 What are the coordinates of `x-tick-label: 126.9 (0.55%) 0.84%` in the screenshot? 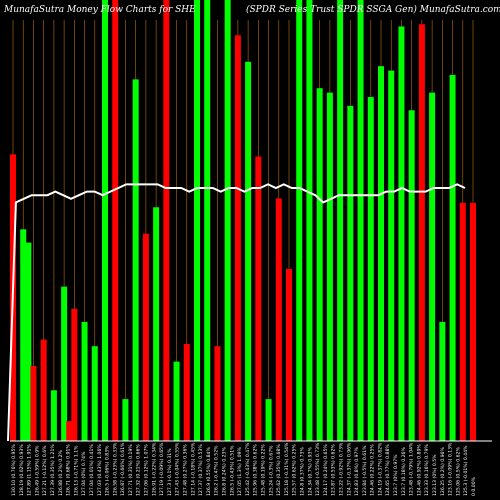 It's located at (209, 471).